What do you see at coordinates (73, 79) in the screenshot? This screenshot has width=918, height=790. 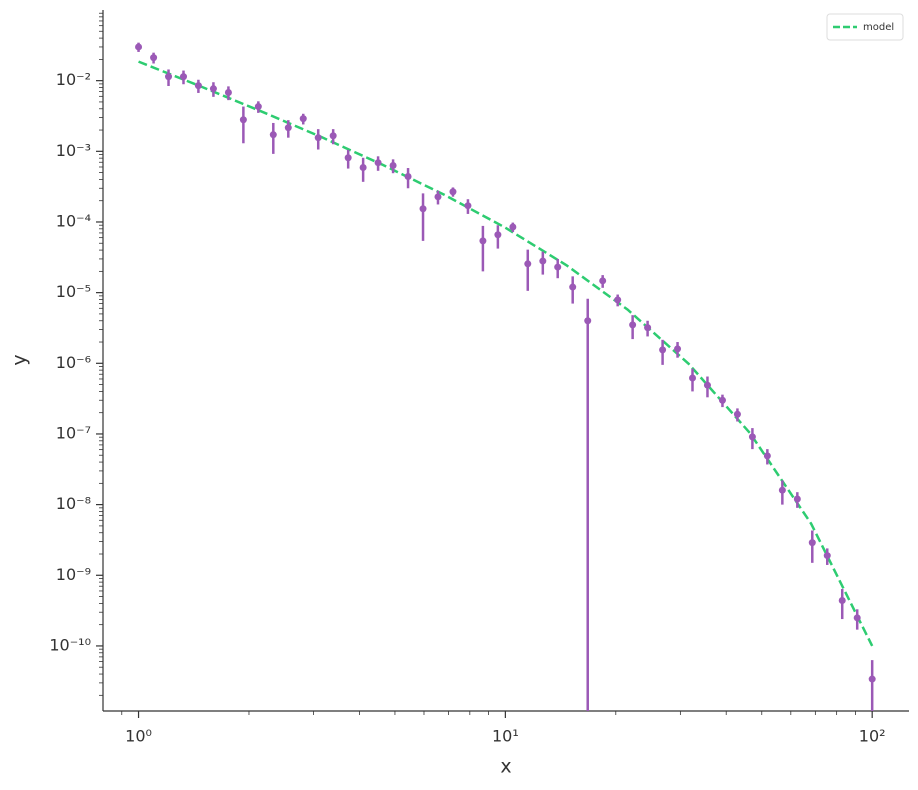 I see `y-tick-label: 10⁻²` at bounding box center [73, 79].